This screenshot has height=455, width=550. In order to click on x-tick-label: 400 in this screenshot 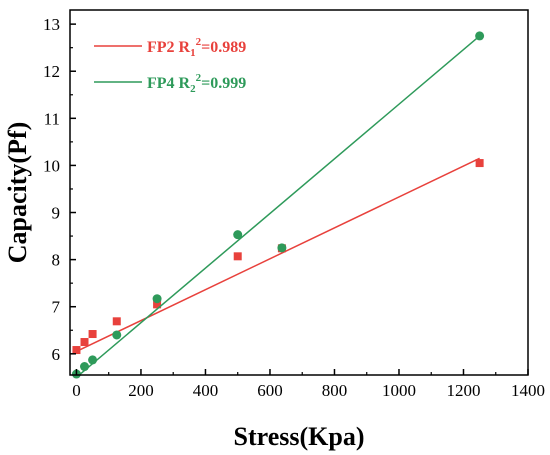, I will do `click(206, 390)`.